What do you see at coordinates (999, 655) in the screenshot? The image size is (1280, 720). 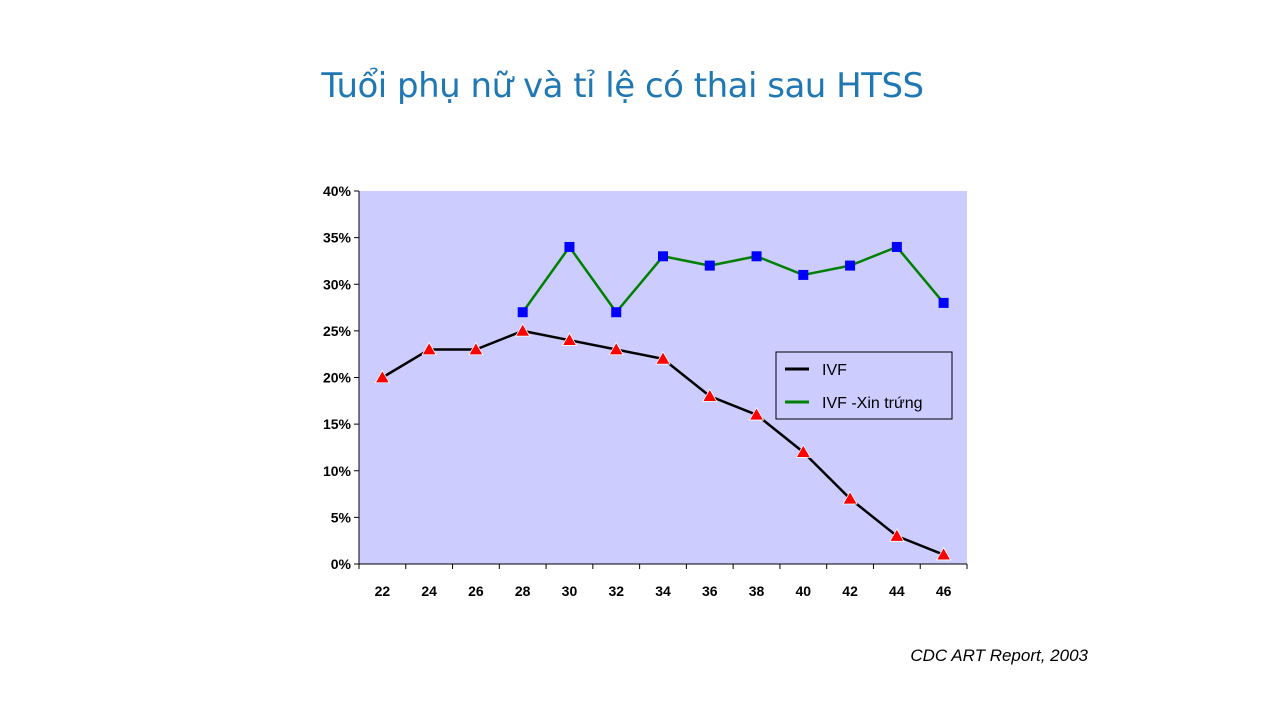 I see `source-citation: CDC ART Report, 2003` at bounding box center [999, 655].